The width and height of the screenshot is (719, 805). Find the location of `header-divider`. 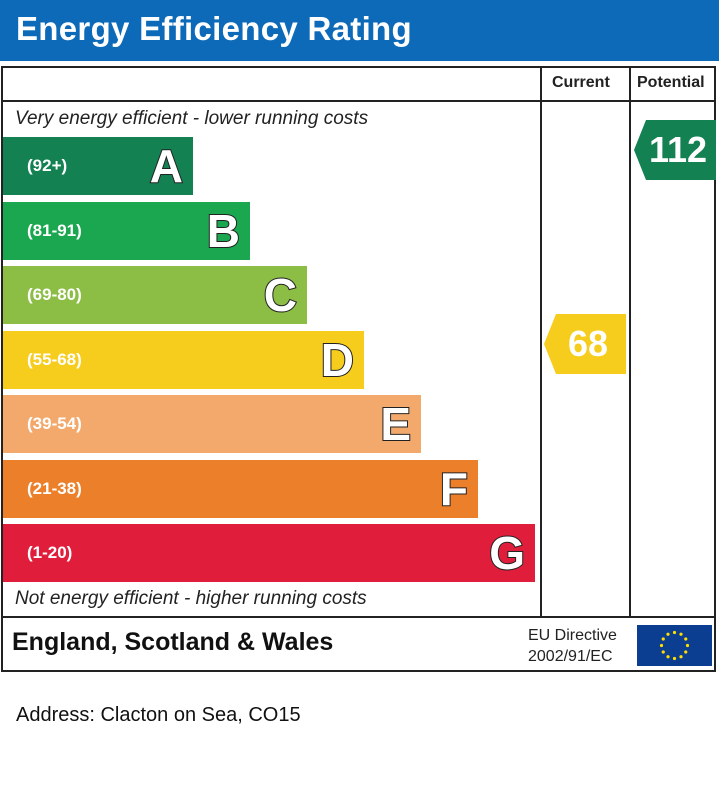

header-divider is located at coordinates (358, 101).